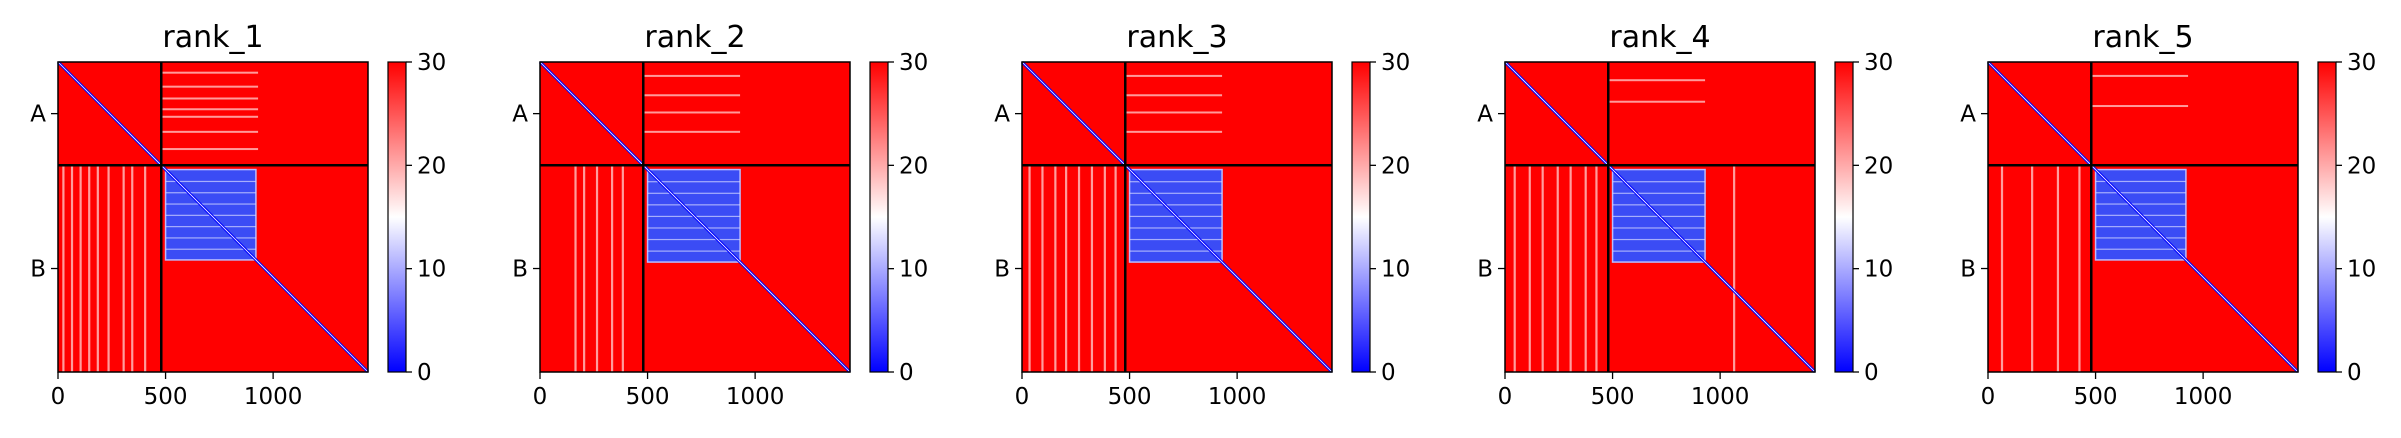 The height and width of the screenshot is (438, 2401). What do you see at coordinates (1659, 37) in the screenshot?
I see `panel-title: rank_4` at bounding box center [1659, 37].